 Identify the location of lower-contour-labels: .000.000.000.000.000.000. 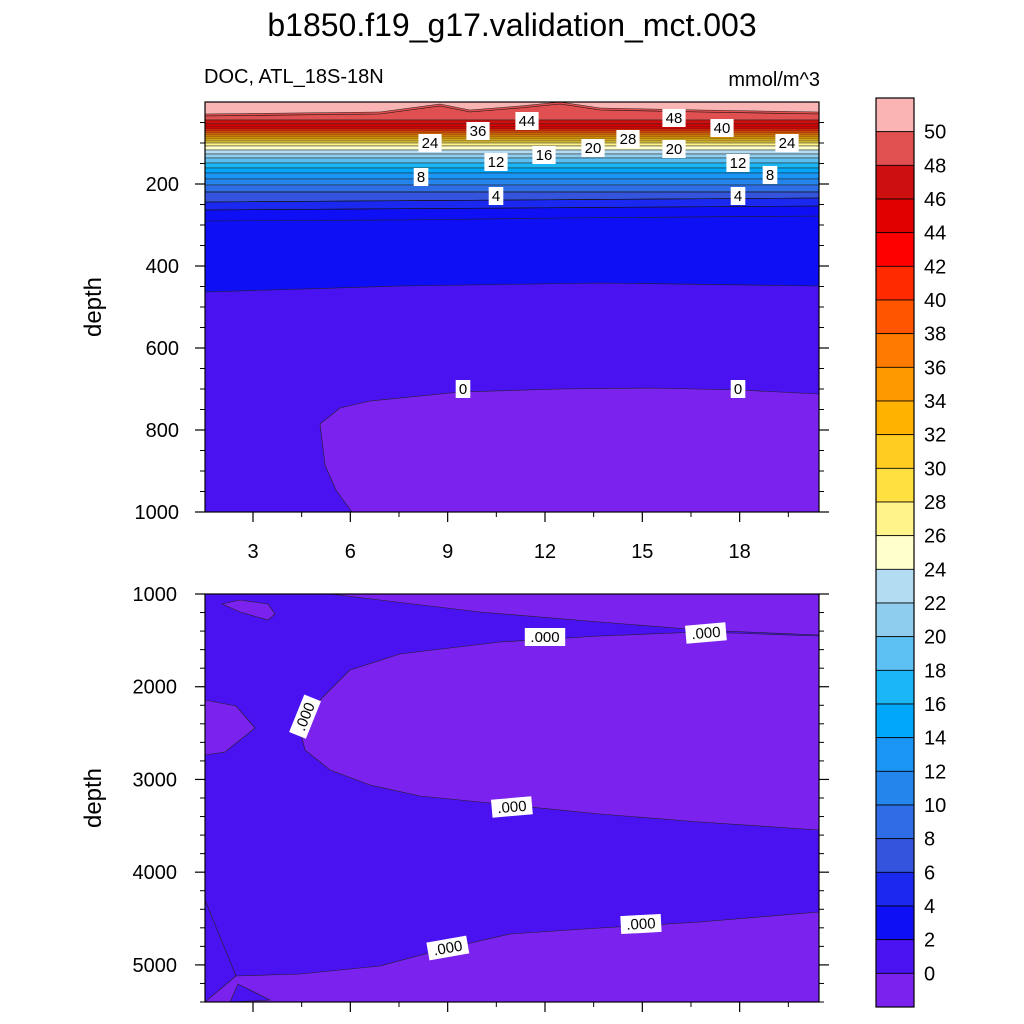
(508, 791).